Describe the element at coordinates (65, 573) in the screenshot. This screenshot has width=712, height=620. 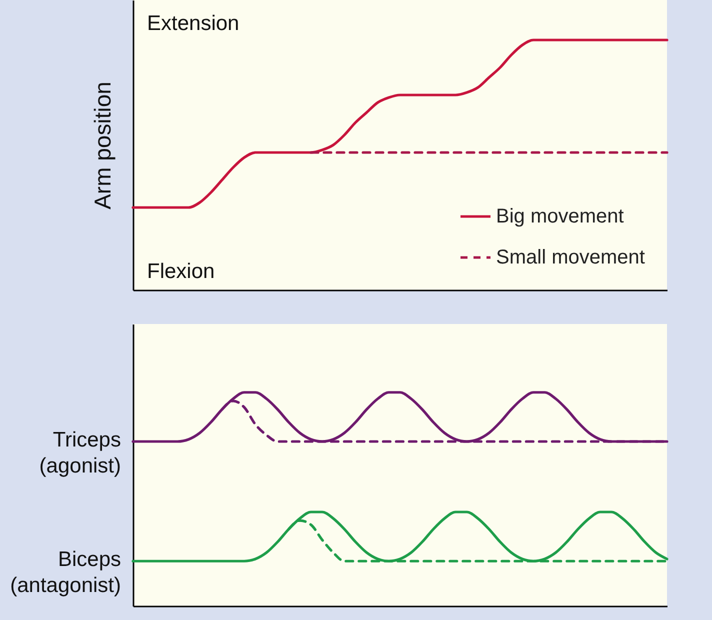
I see `series-label: Biceps (antagonist)` at that location.